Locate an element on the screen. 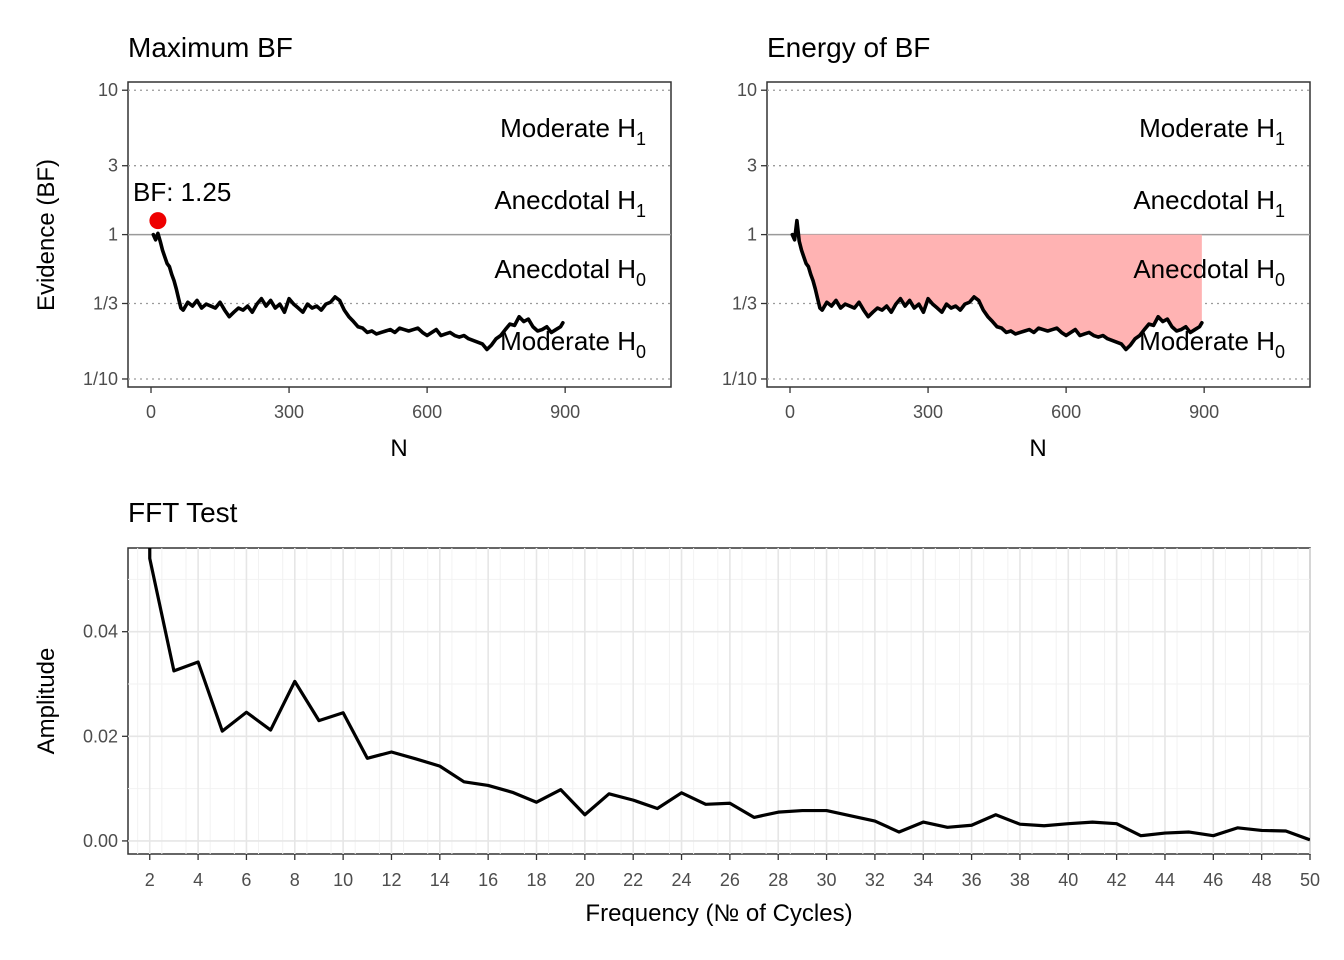 Image resolution: width=1344 pixels, height=960 pixels. x-tick-label: 24 is located at coordinates (682, 880).